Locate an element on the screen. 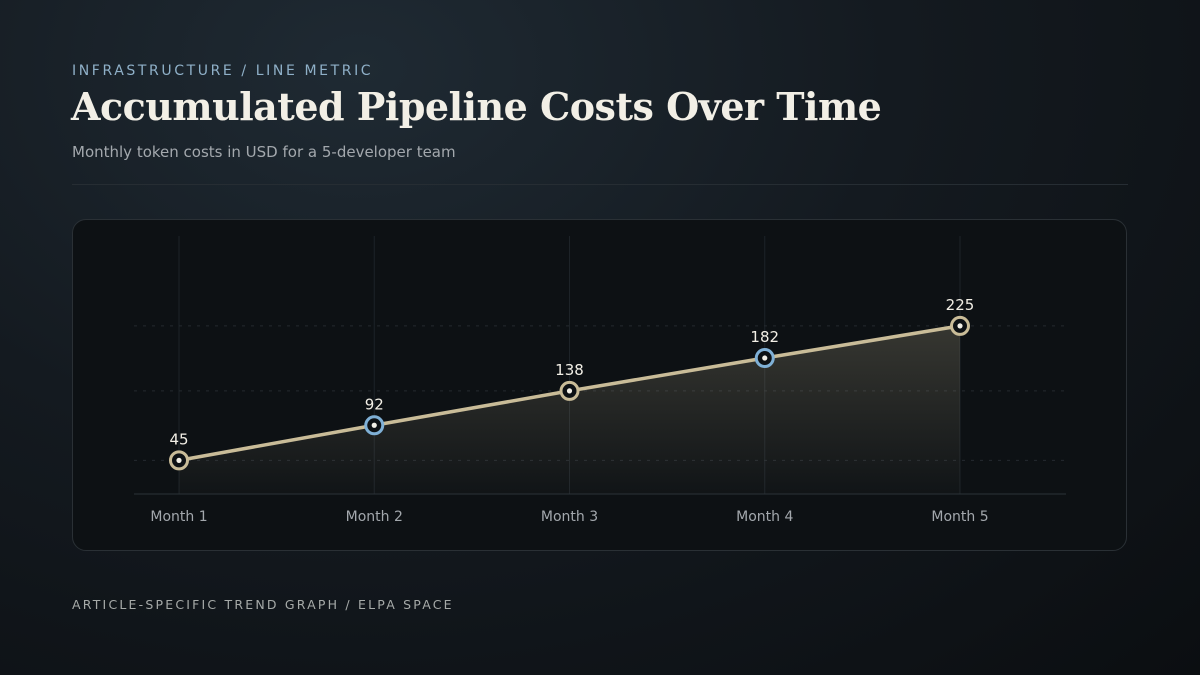  page-title: Accumulated Pipeline Costs Over Time is located at coordinates (476, 106).